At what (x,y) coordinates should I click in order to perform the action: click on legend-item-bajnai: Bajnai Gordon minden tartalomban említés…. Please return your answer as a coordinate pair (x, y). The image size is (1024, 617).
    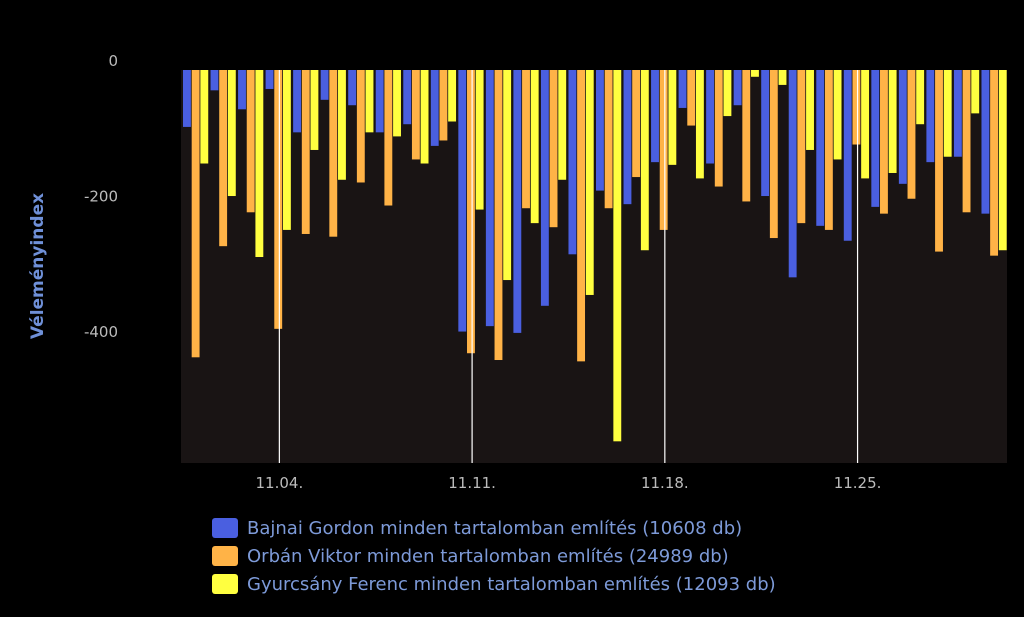
    Looking at the image, I should click on (494, 528).